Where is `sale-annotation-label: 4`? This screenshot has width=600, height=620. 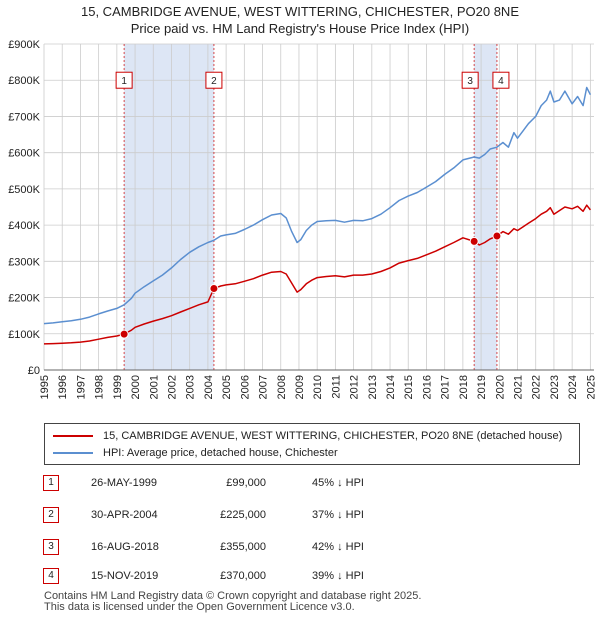
sale-annotation-label: 4 is located at coordinates (501, 81).